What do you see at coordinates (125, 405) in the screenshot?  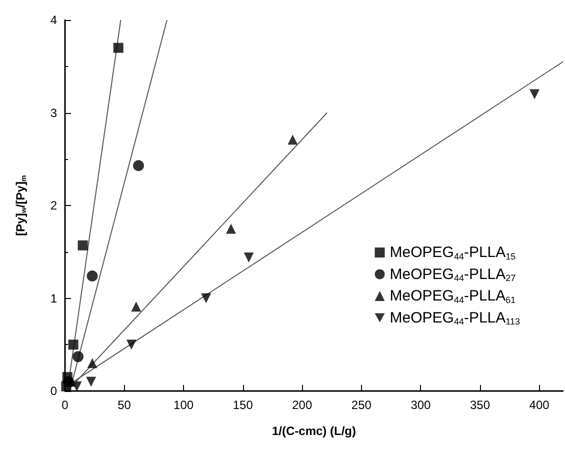 I see `x-tick-label: 50` at bounding box center [125, 405].